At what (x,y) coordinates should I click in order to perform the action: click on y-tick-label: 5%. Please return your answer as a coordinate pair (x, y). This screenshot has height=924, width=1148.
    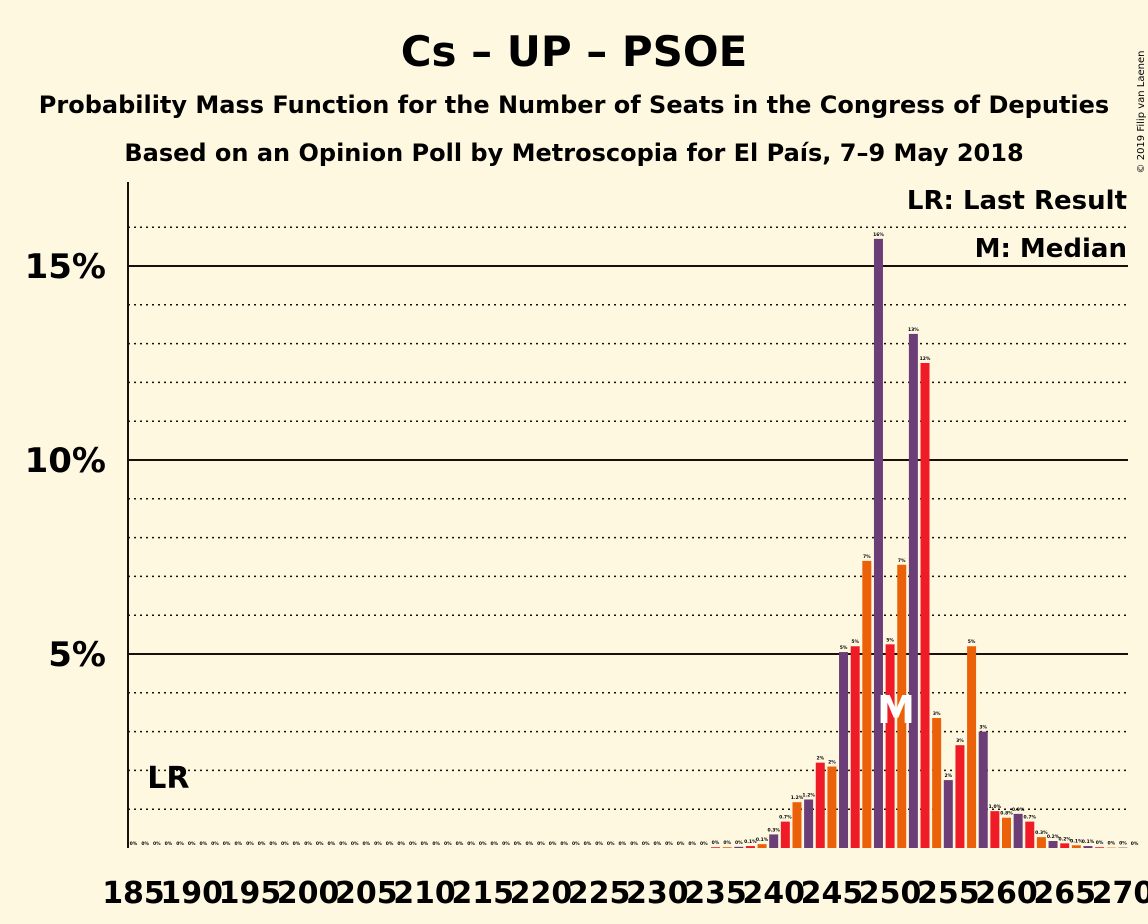
    Looking at the image, I should click on (77, 655).